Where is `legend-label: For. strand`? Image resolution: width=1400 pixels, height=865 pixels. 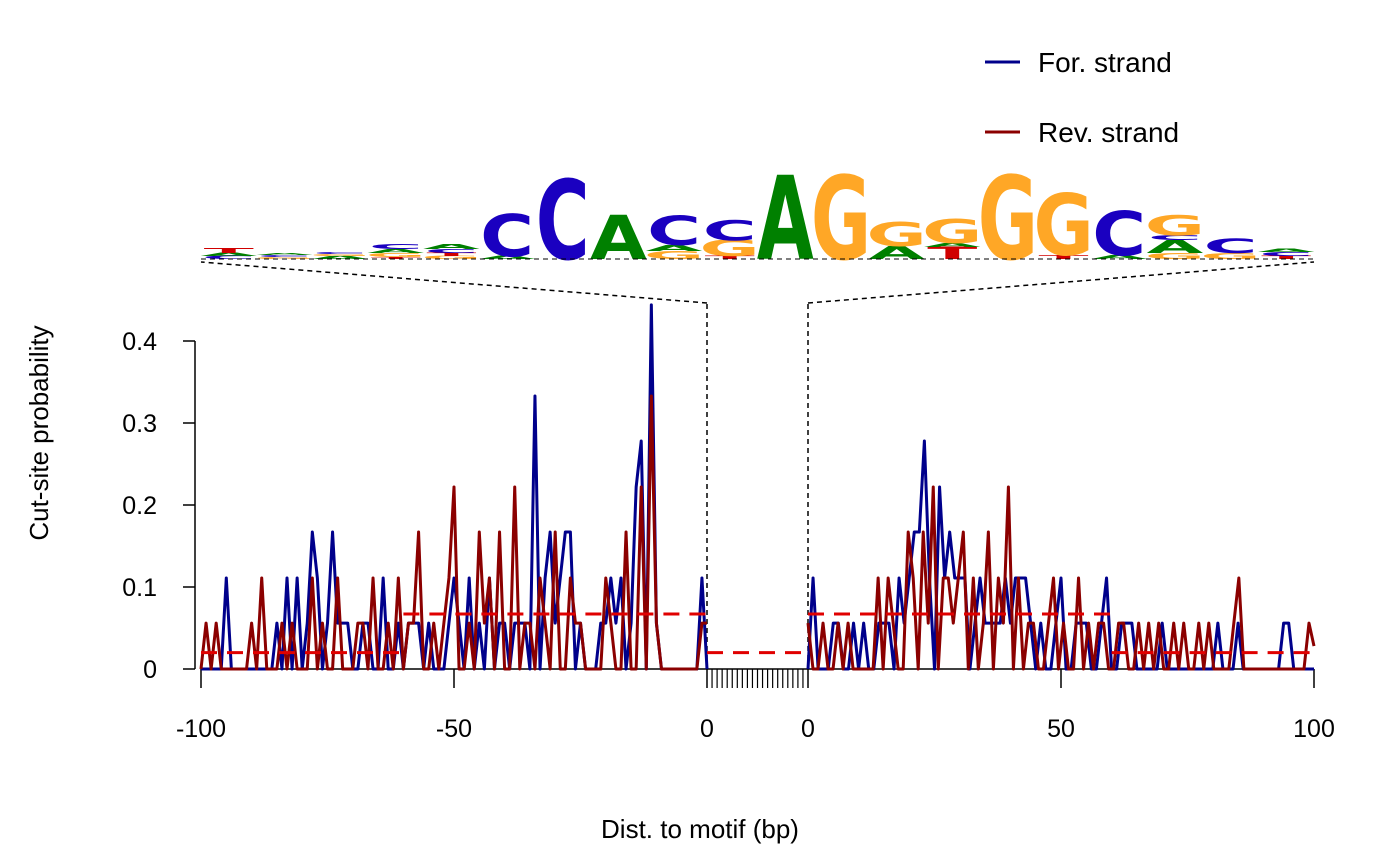 legend-label: For. strand is located at coordinates (1105, 62).